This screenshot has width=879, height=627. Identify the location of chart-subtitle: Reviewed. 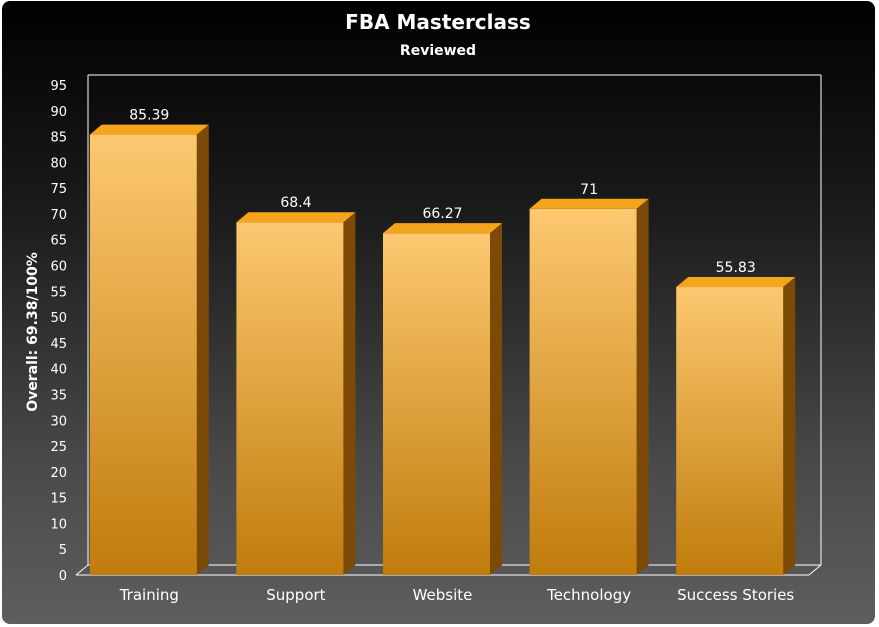
(438, 51).